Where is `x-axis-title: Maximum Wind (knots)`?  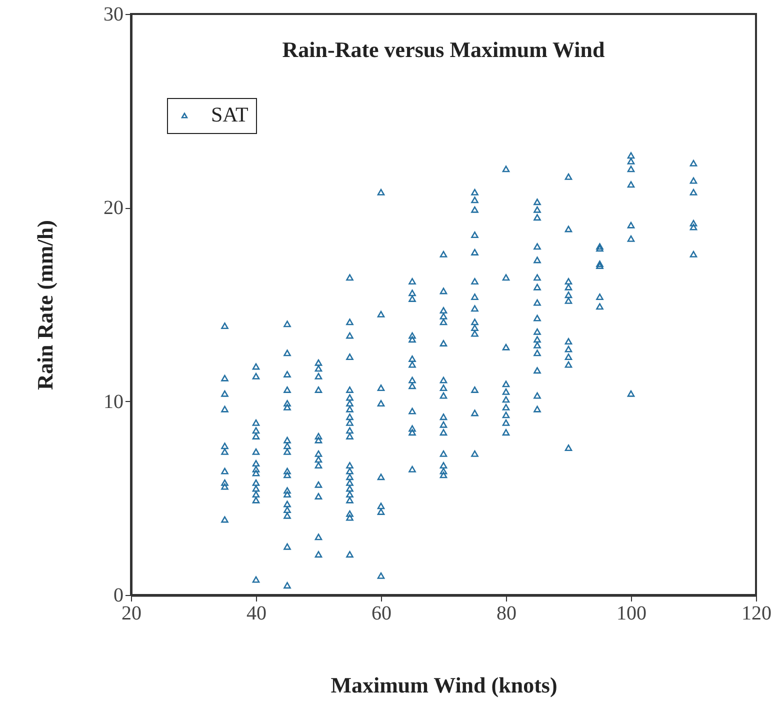
x-axis-title: Maximum Wind (knots) is located at coordinates (444, 685).